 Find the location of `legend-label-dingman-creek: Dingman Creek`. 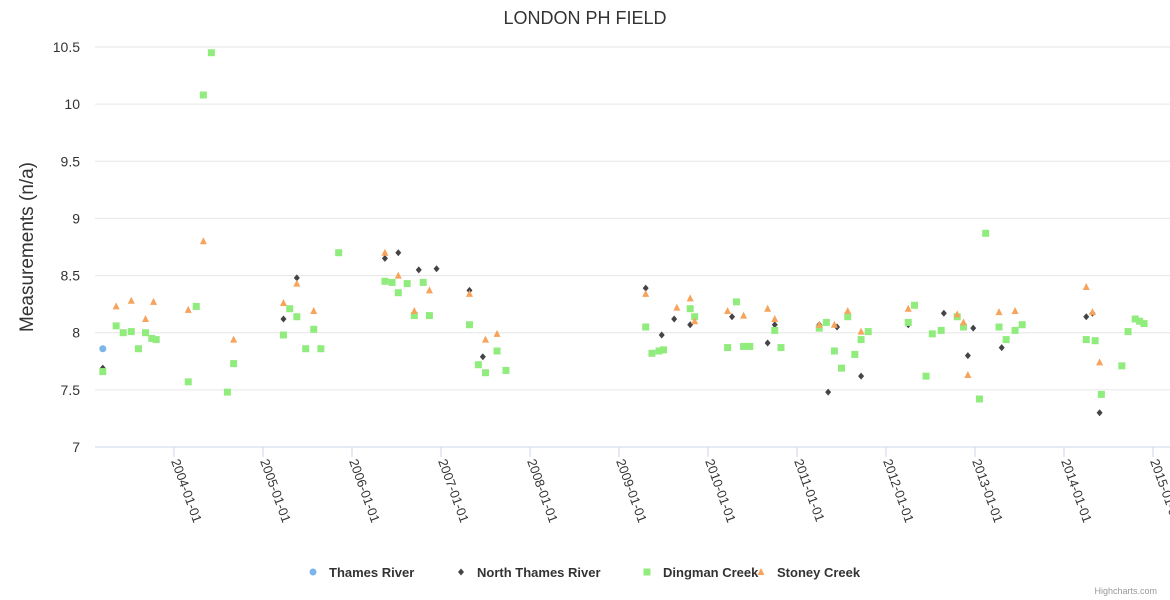

legend-label-dingman-creek: Dingman Creek is located at coordinates (711, 572).